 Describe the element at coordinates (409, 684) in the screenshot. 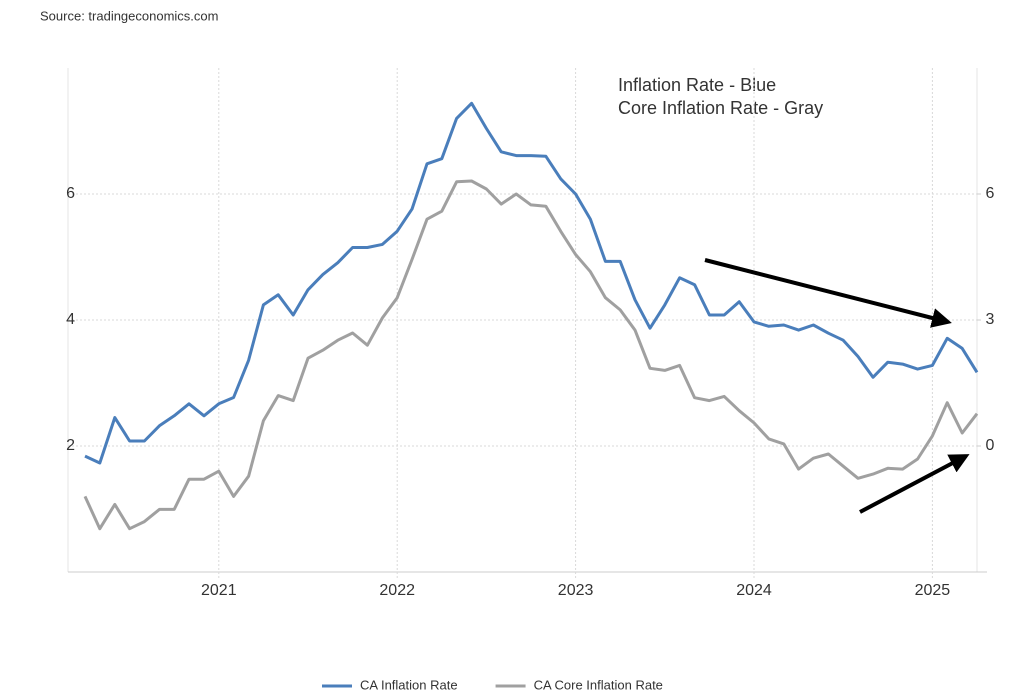

I see `legend-label: CA Inflation Rate` at that location.